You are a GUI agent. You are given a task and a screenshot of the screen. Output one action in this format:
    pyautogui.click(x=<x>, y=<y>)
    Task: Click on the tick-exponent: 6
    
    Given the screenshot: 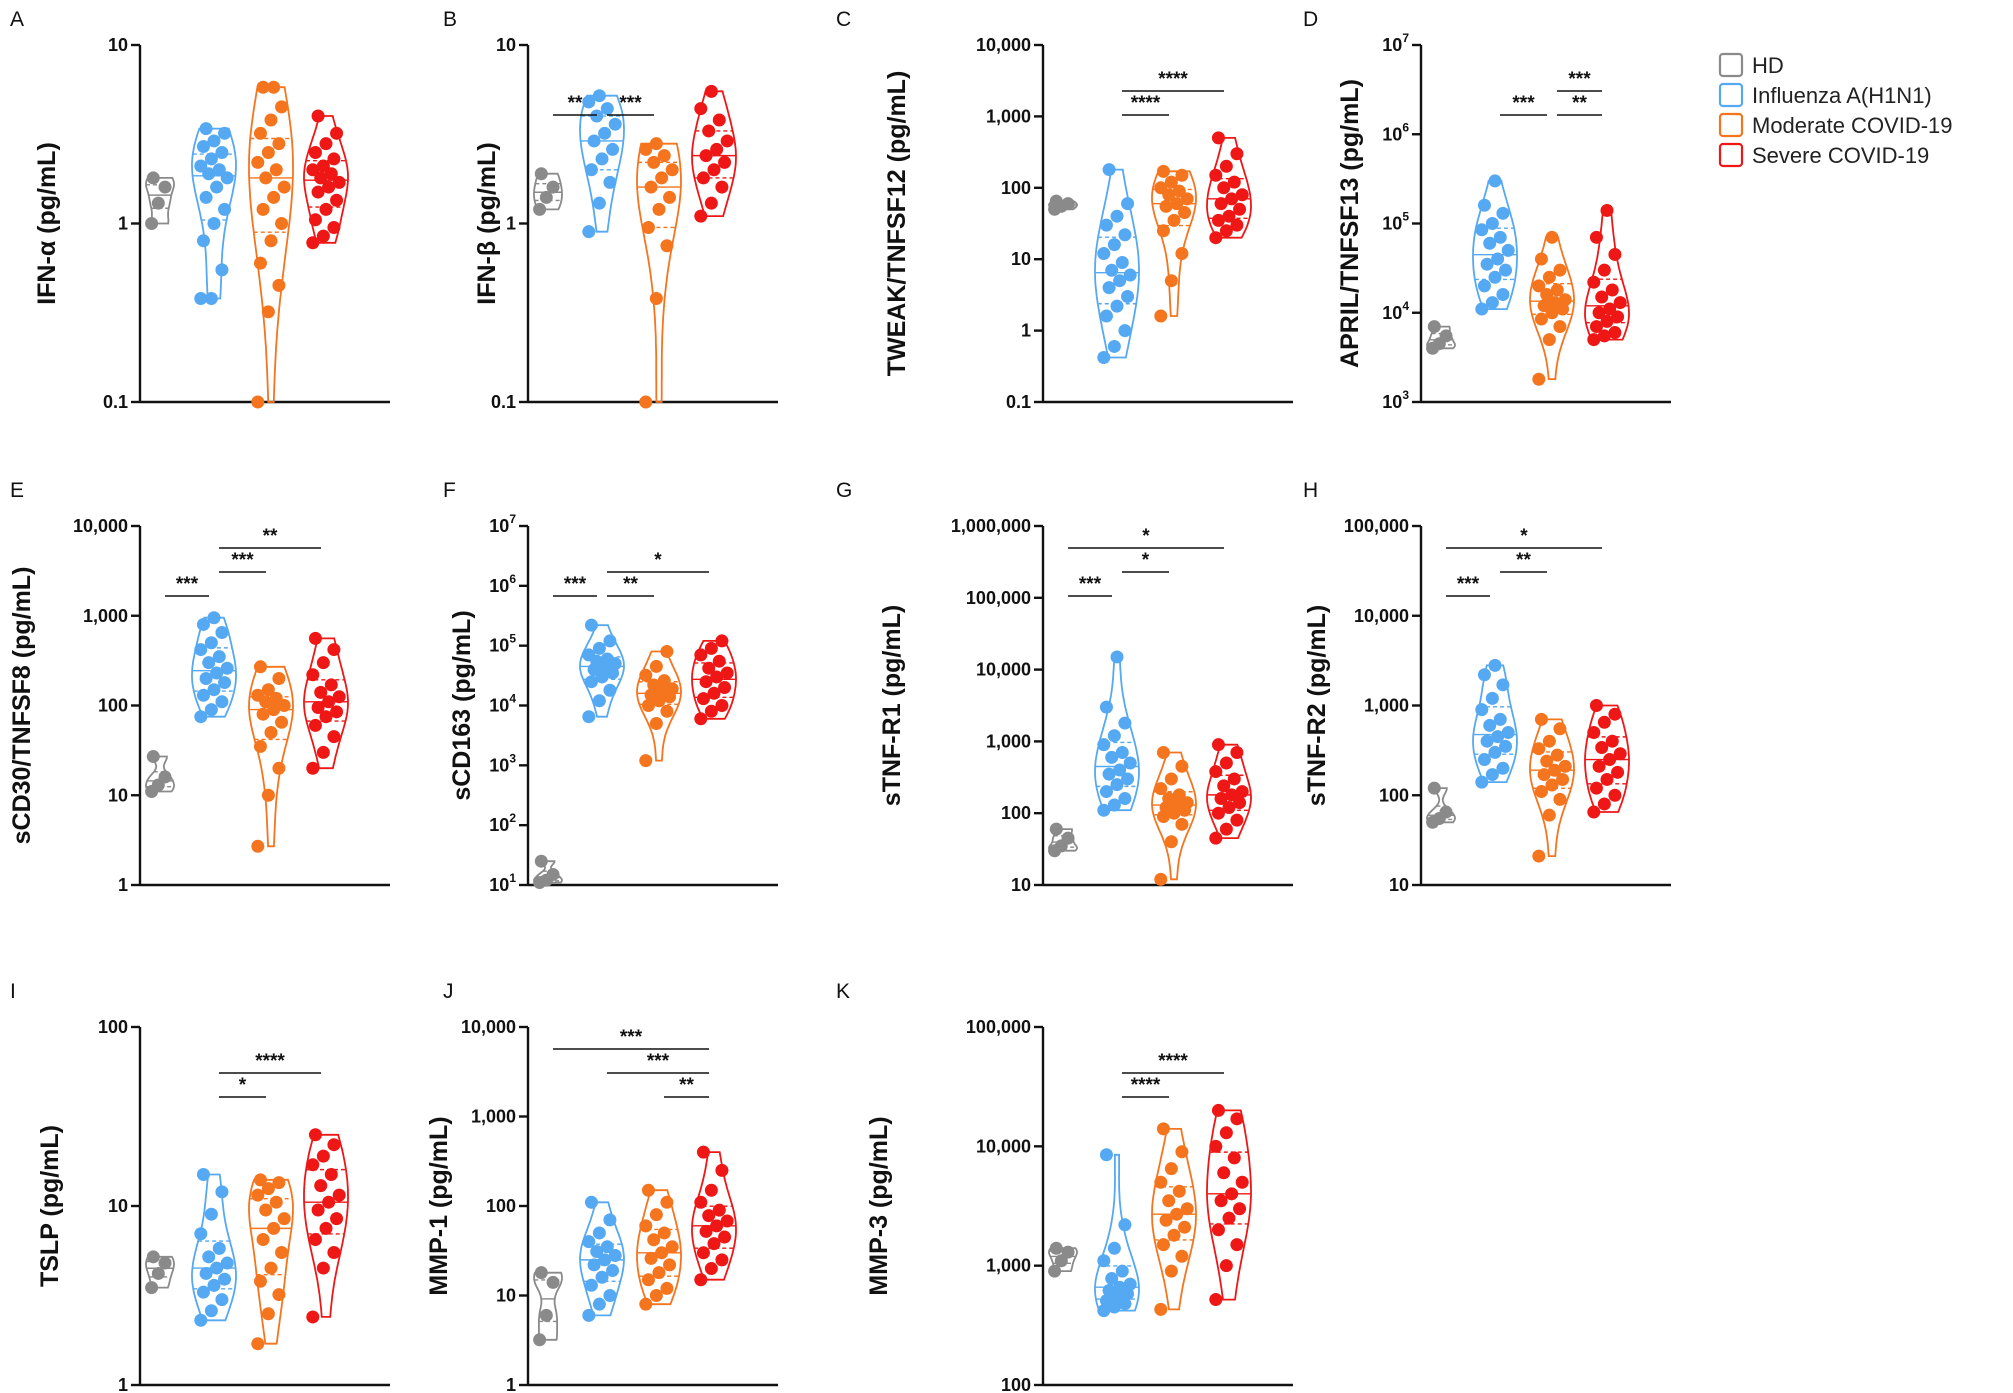 What is the action you would take?
    pyautogui.click(x=1405, y=127)
    